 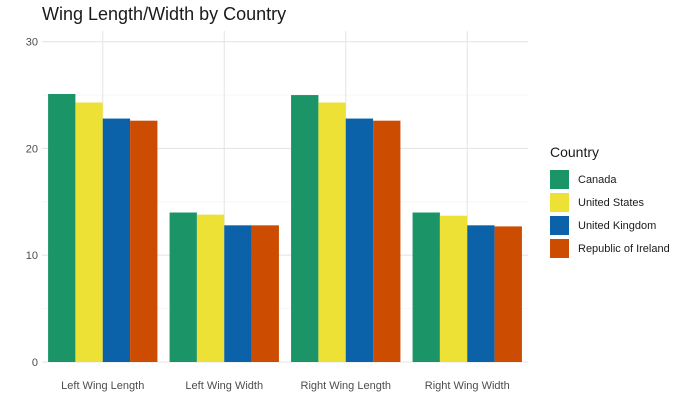 I want to click on legend-item: Canada, so click(x=610, y=179).